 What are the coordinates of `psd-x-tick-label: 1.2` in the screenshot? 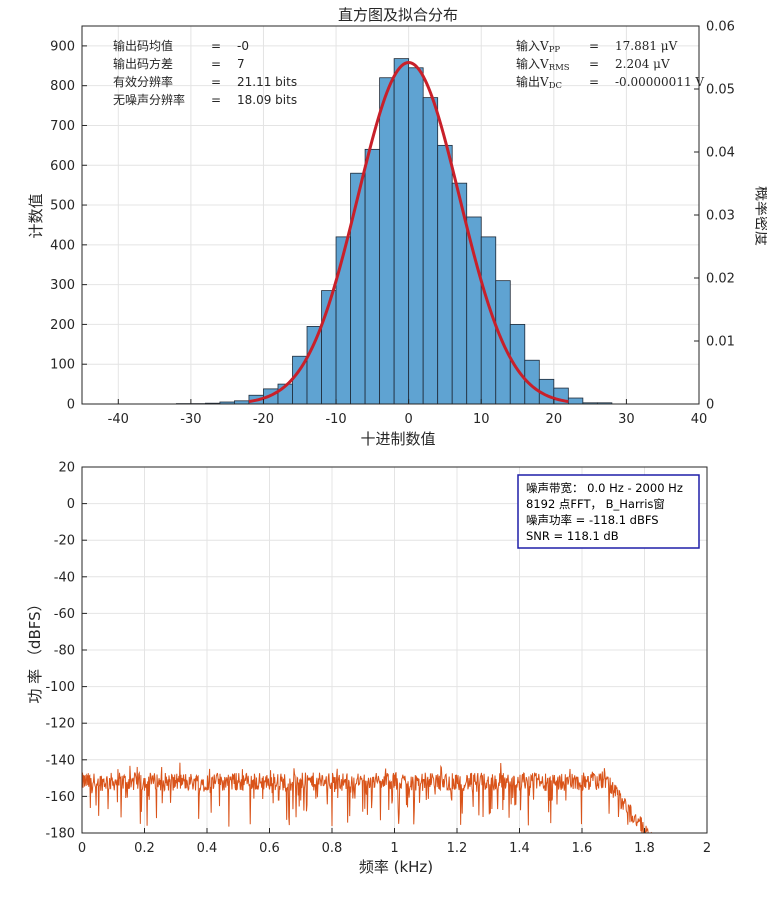 It's located at (457, 848).